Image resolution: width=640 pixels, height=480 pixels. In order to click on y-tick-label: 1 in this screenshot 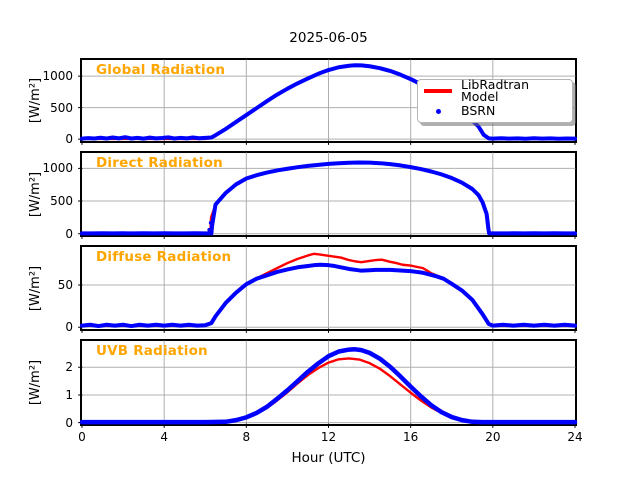, I will do `click(69, 394)`.